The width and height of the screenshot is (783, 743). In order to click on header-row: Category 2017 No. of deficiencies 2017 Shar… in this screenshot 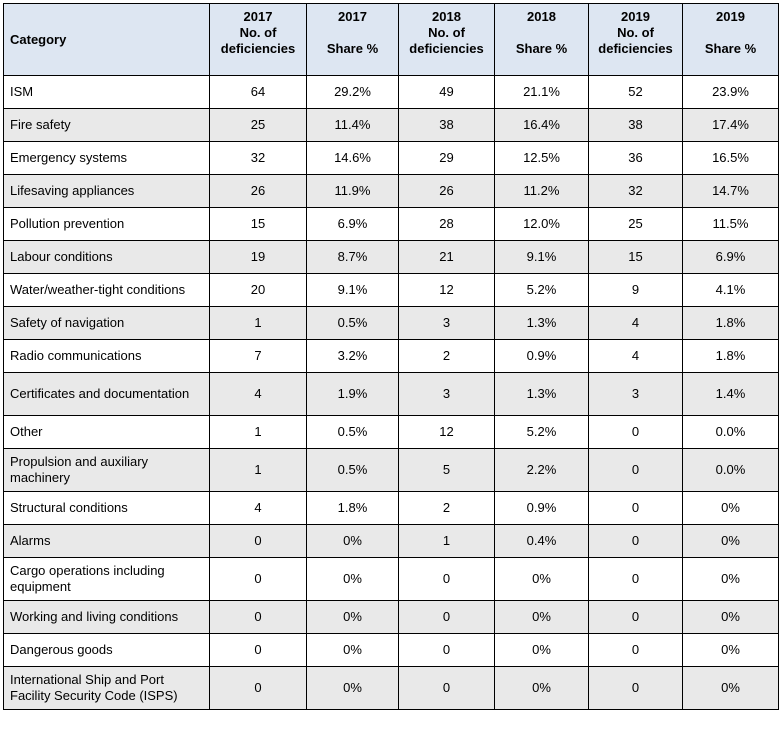, I will do `click(391, 39)`.